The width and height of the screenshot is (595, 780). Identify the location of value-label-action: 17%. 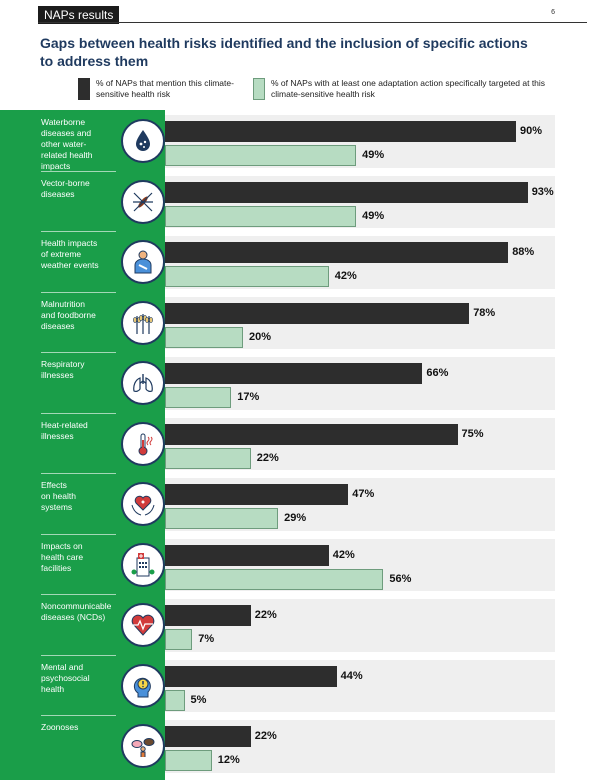
(248, 397).